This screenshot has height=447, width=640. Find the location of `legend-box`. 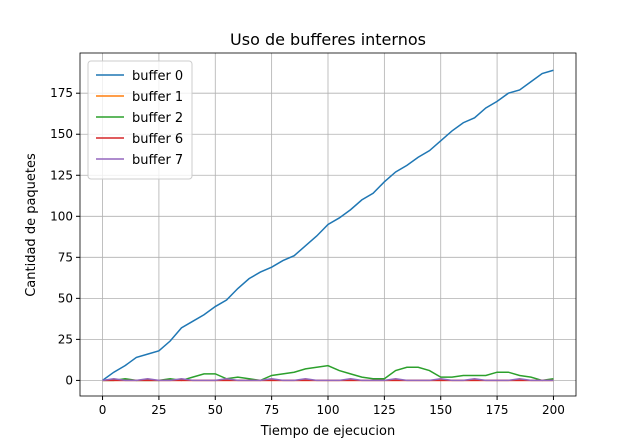

legend-box is located at coordinates (140, 120).